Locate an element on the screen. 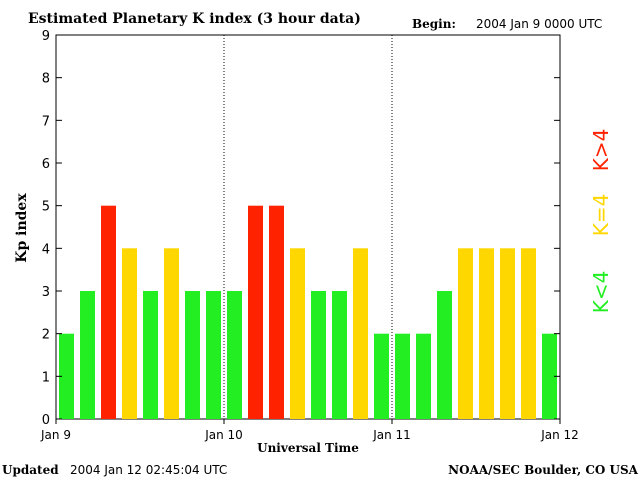 Image resolution: width=640 pixels, height=480 pixels. x-axis-ticks: Jan 9 Jan 10 Jan 11 Jan 12 is located at coordinates (309, 430).